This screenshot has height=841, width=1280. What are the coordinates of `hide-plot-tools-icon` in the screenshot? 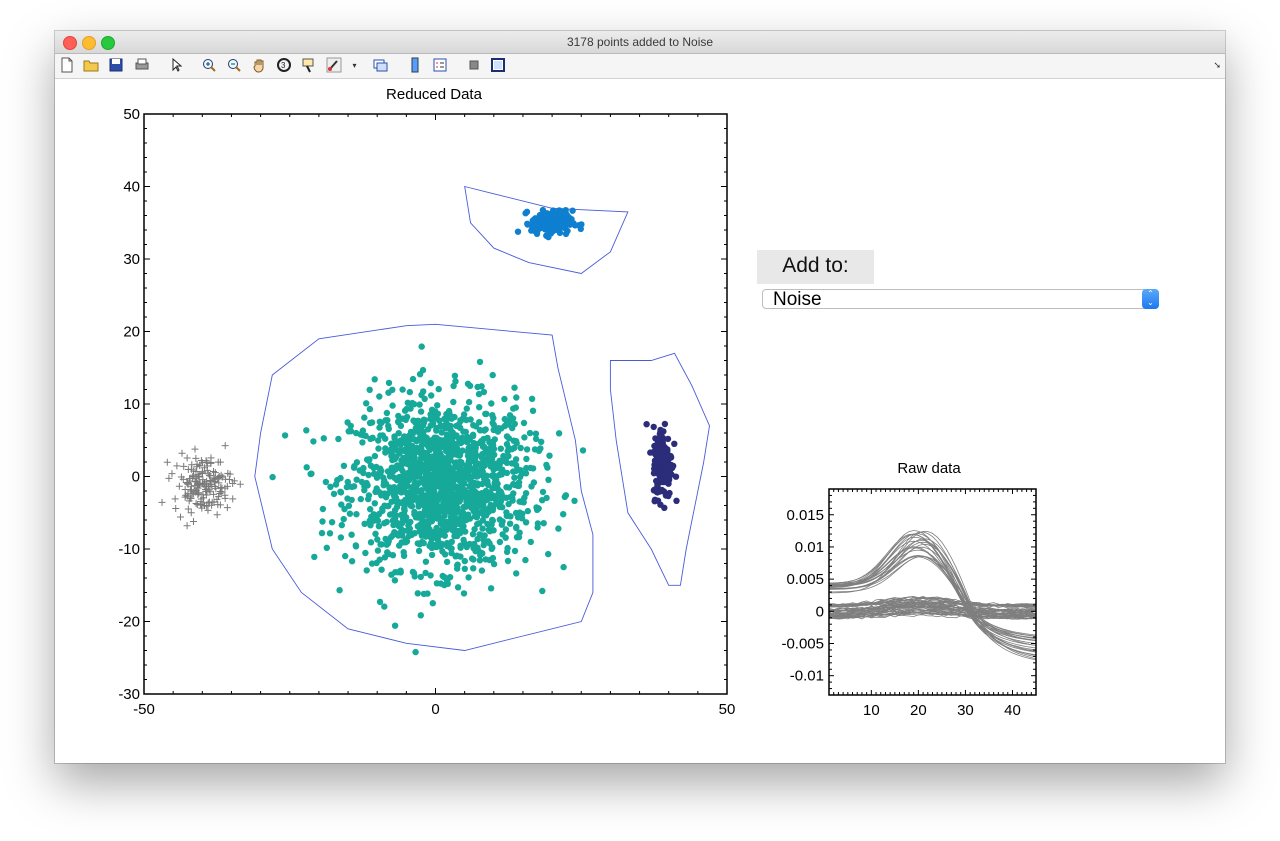 It's located at (474, 65).